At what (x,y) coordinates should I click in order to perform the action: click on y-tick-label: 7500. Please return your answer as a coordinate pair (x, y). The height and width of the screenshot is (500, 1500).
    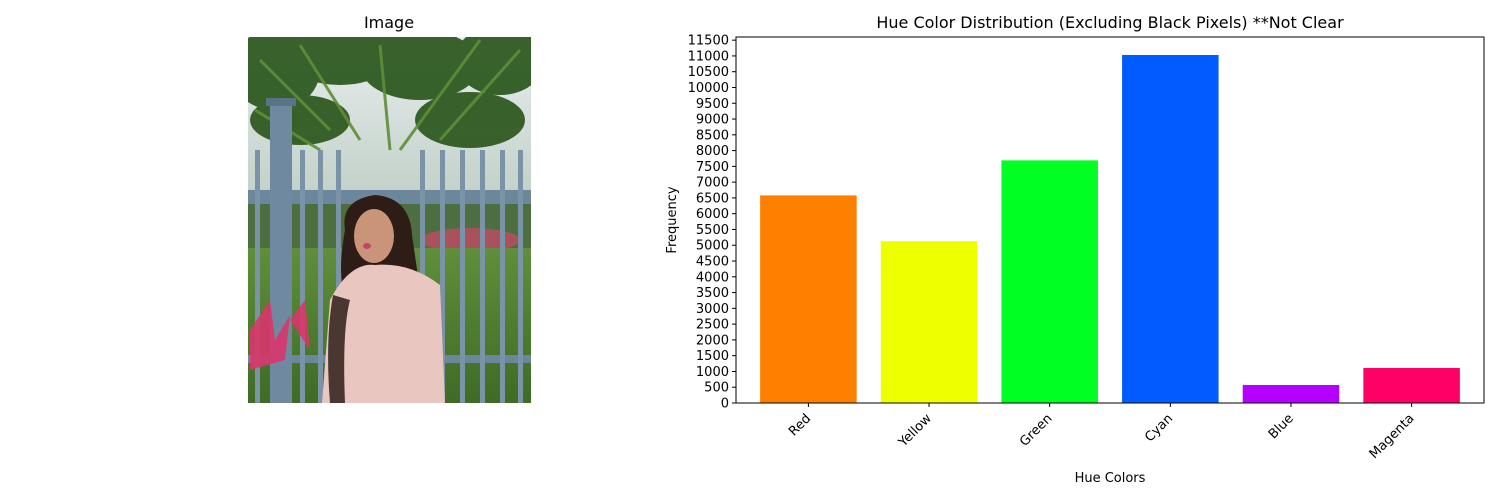
    Looking at the image, I should click on (712, 167).